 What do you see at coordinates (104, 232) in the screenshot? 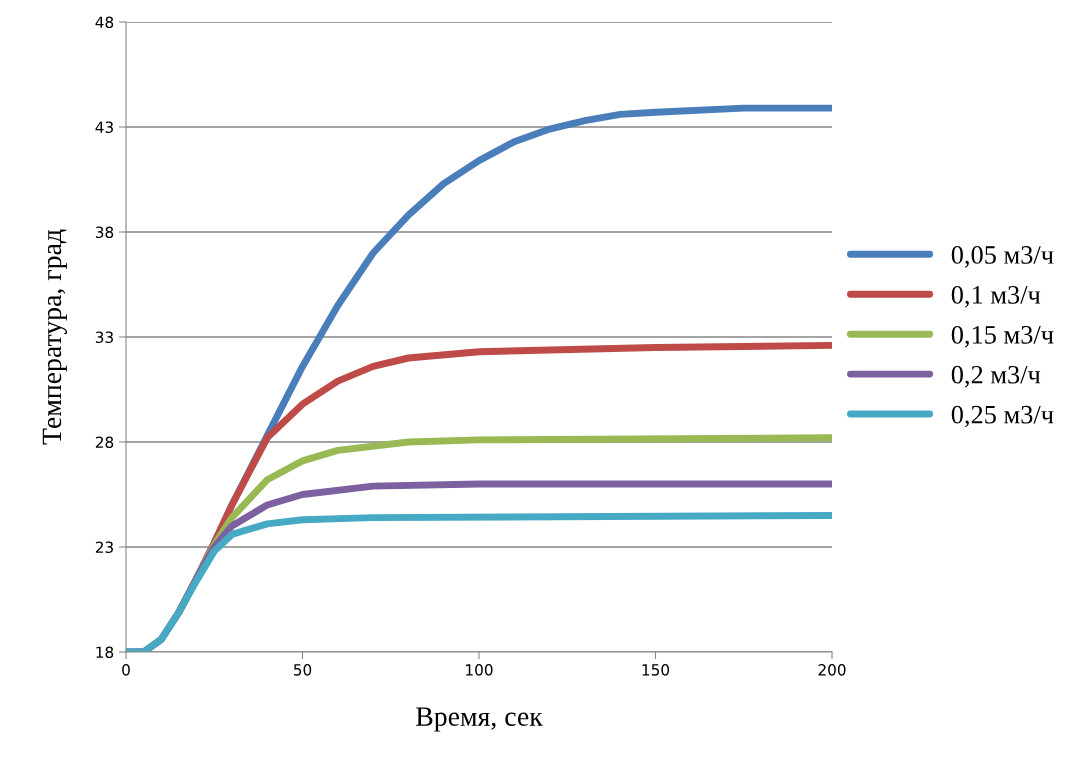
I see `y-tick-label: 38` at bounding box center [104, 232].